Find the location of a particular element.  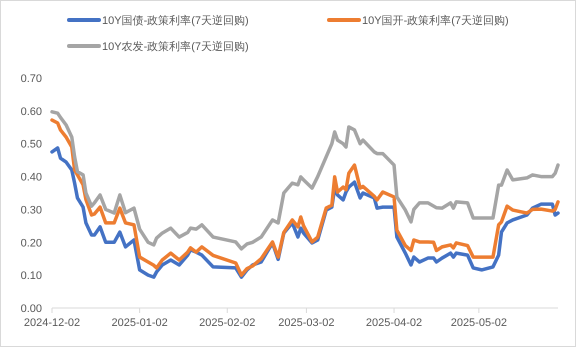

x-tick-label: 2025-01-02 is located at coordinates (139, 323).